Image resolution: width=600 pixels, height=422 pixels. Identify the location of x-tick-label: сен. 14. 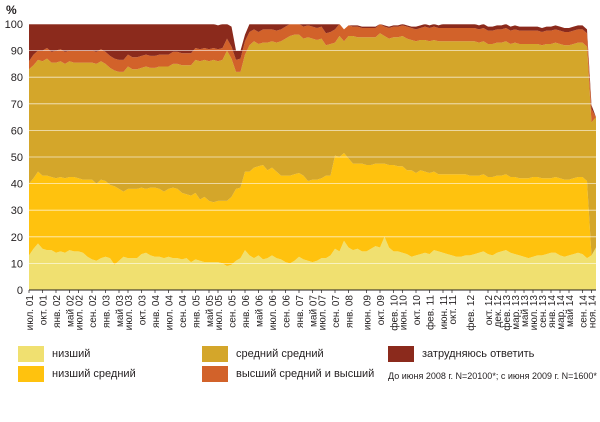
(584, 311).